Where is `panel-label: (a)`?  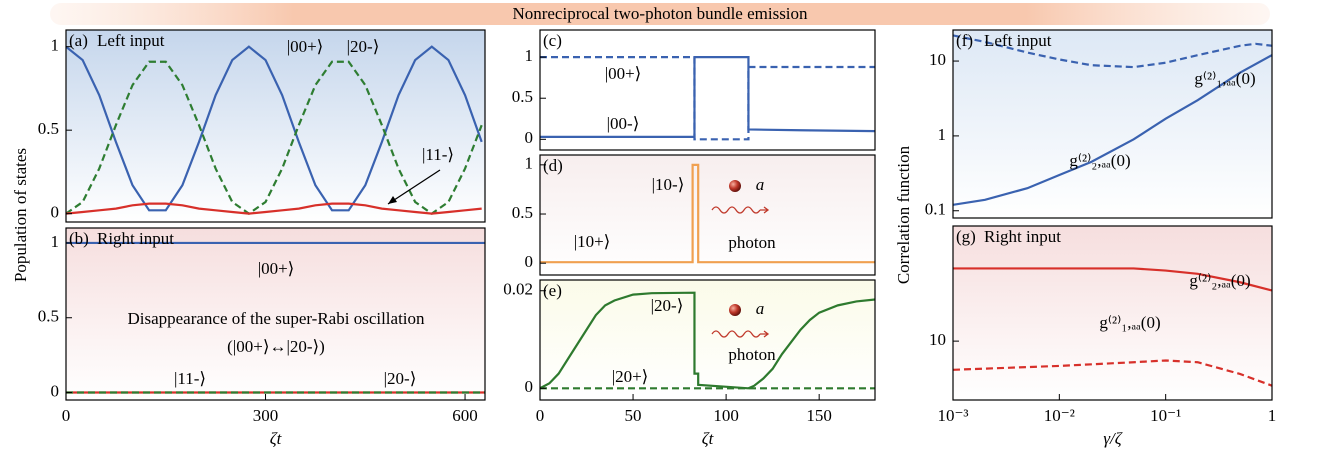
panel-label: (a) is located at coordinates (78, 40).